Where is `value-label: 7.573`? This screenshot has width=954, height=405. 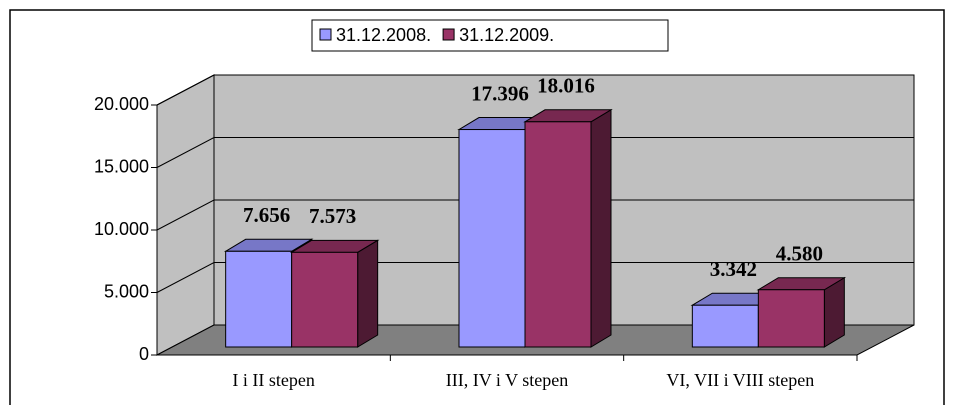 value-label: 7.573 is located at coordinates (332, 216).